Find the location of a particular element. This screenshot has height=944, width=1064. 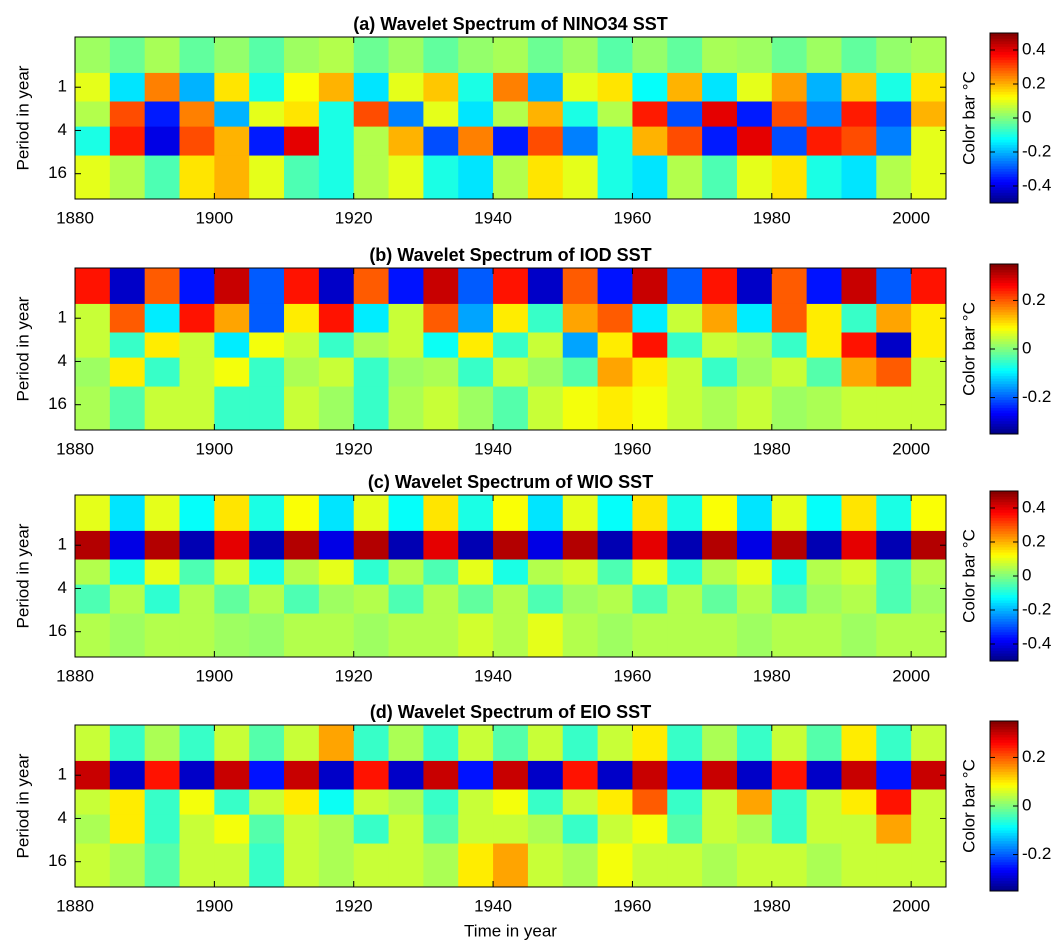

plot-frame is located at coordinates (510, 806).